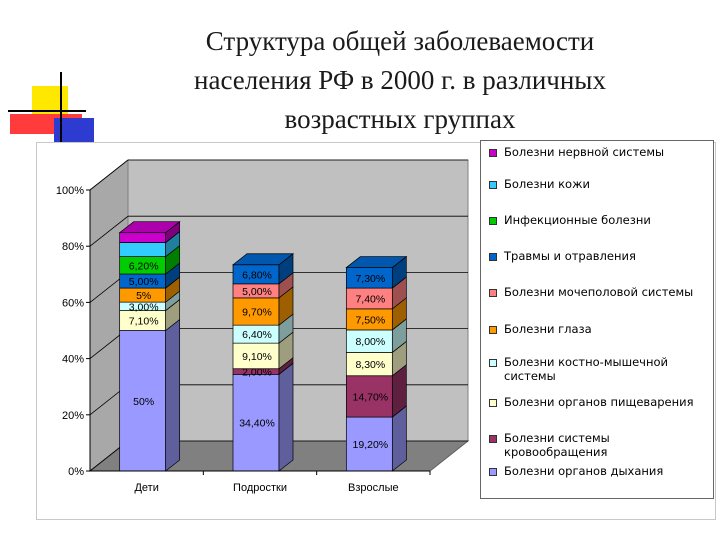 Image resolution: width=720 pixels, height=540 pixels. Describe the element at coordinates (73, 331) in the screenshot. I see `y-axis: 0% 20% 40% 60% 80% 100%` at that location.